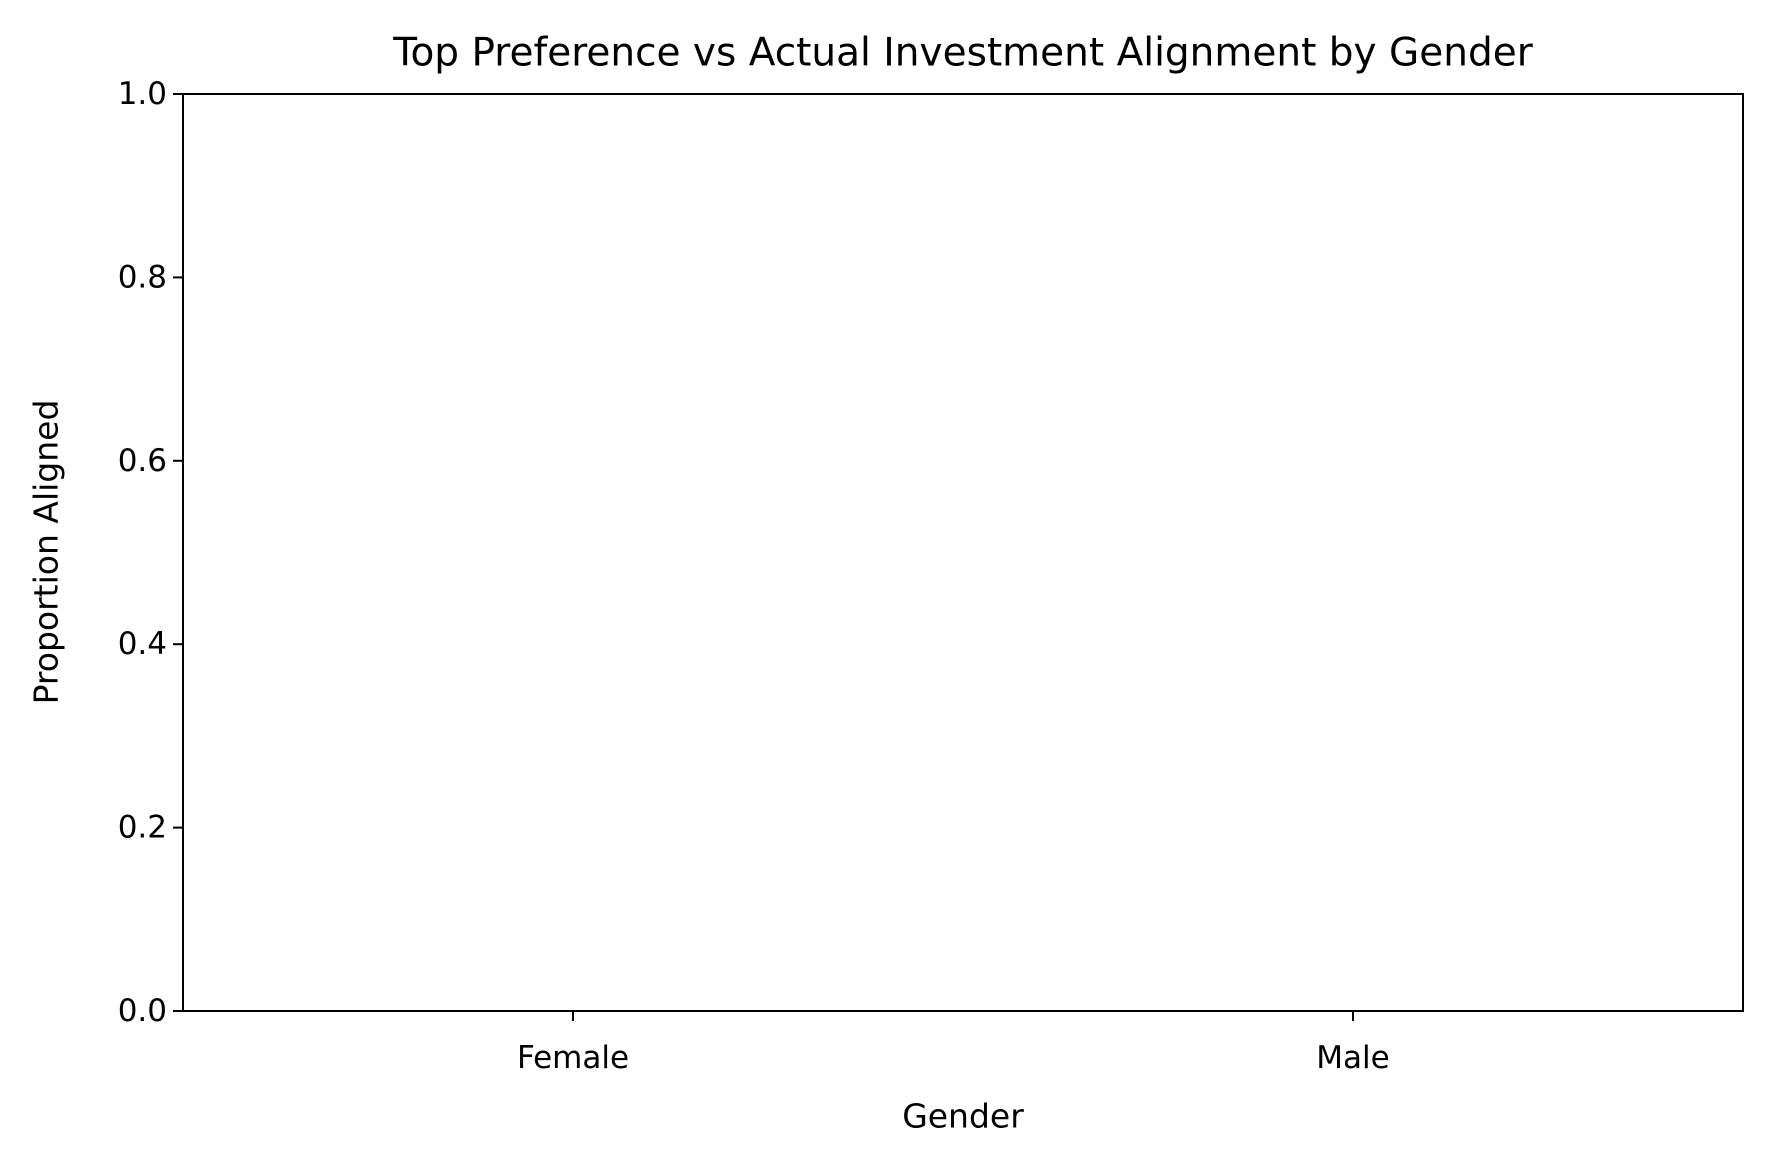 This screenshot has height=1163, width=1767. Describe the element at coordinates (142, 1011) in the screenshot. I see `y-tick-label: 0.0` at that location.